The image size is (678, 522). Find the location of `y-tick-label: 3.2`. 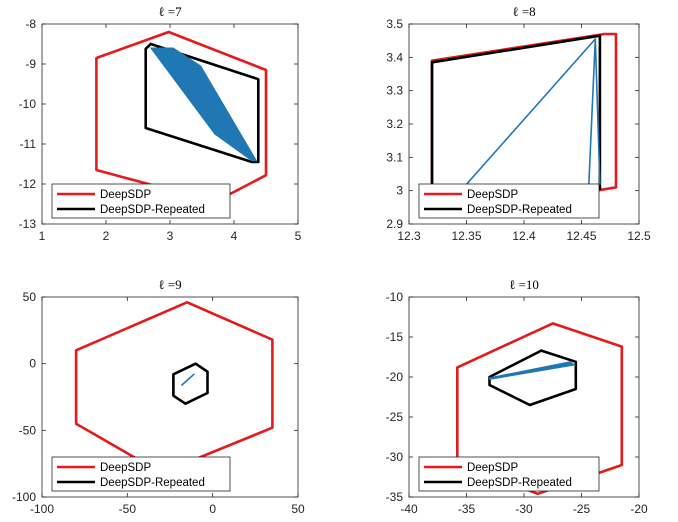

y-tick-label: 3.2 is located at coordinates (394, 124).